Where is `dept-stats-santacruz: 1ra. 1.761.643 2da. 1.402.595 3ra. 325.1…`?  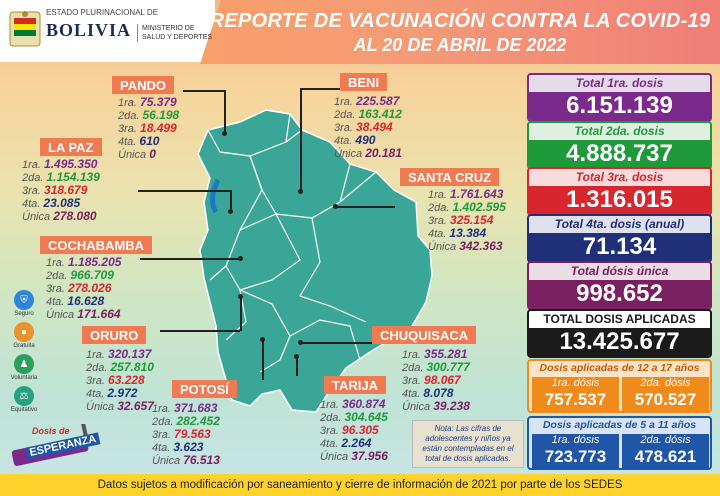 dept-stats-santacruz: 1ra. 1.761.643 2da. 1.402.595 3ra. 325.1… is located at coordinates (467, 220).